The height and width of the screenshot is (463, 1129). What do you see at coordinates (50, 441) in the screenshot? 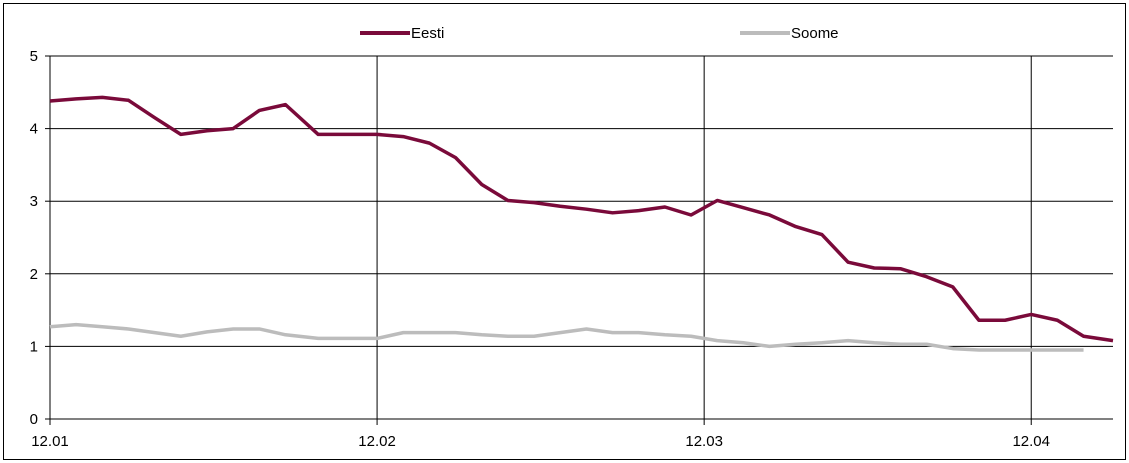
I see `x-tick-label: 12.01` at bounding box center [50, 441].